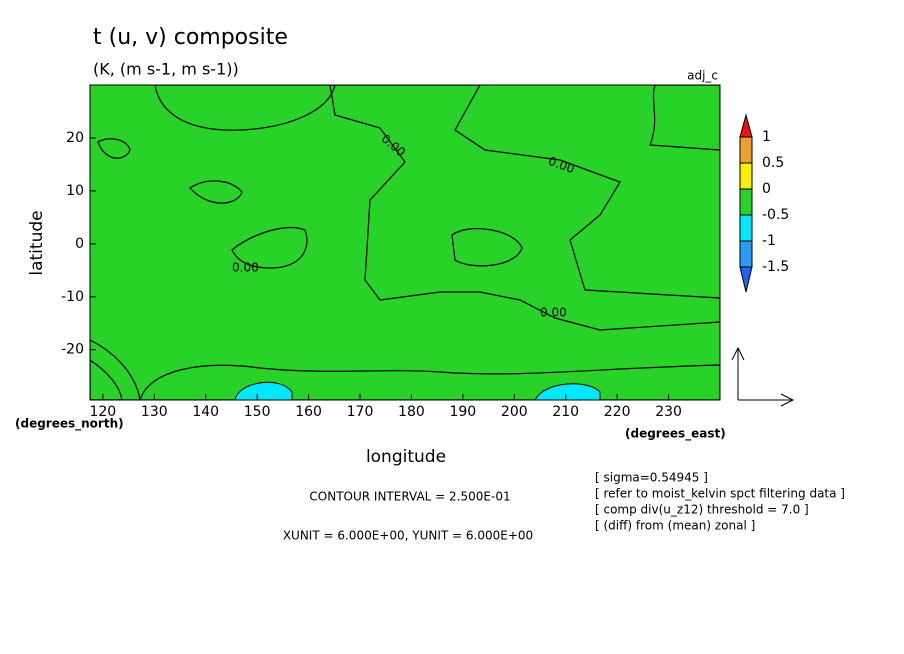 The width and height of the screenshot is (904, 654). What do you see at coordinates (514, 412) in the screenshot?
I see `x-tick-label: 200` at bounding box center [514, 412].